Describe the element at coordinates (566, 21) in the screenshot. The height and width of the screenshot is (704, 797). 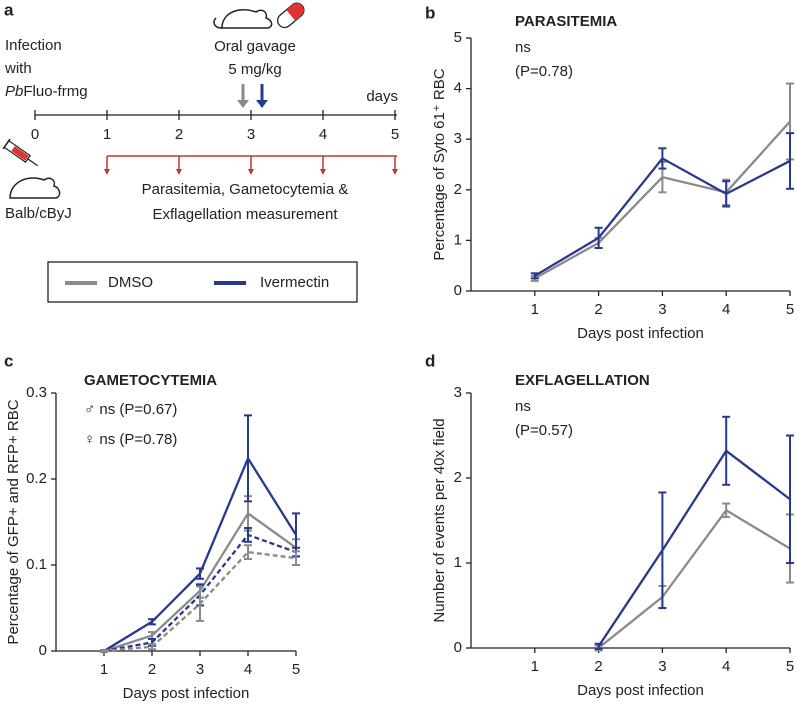
I see `chart-title: PARASITEMIA` at that location.